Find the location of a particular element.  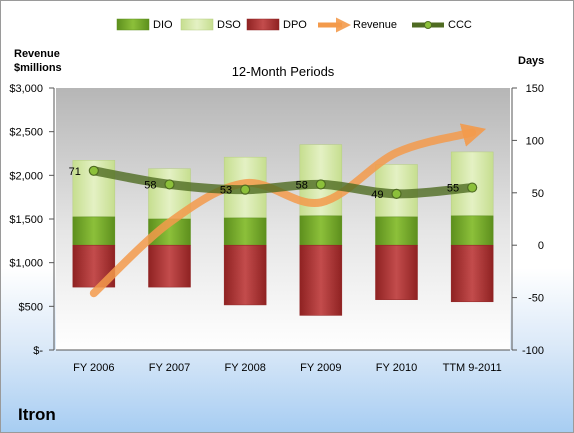

legend-swatch-dio is located at coordinates (133, 24).